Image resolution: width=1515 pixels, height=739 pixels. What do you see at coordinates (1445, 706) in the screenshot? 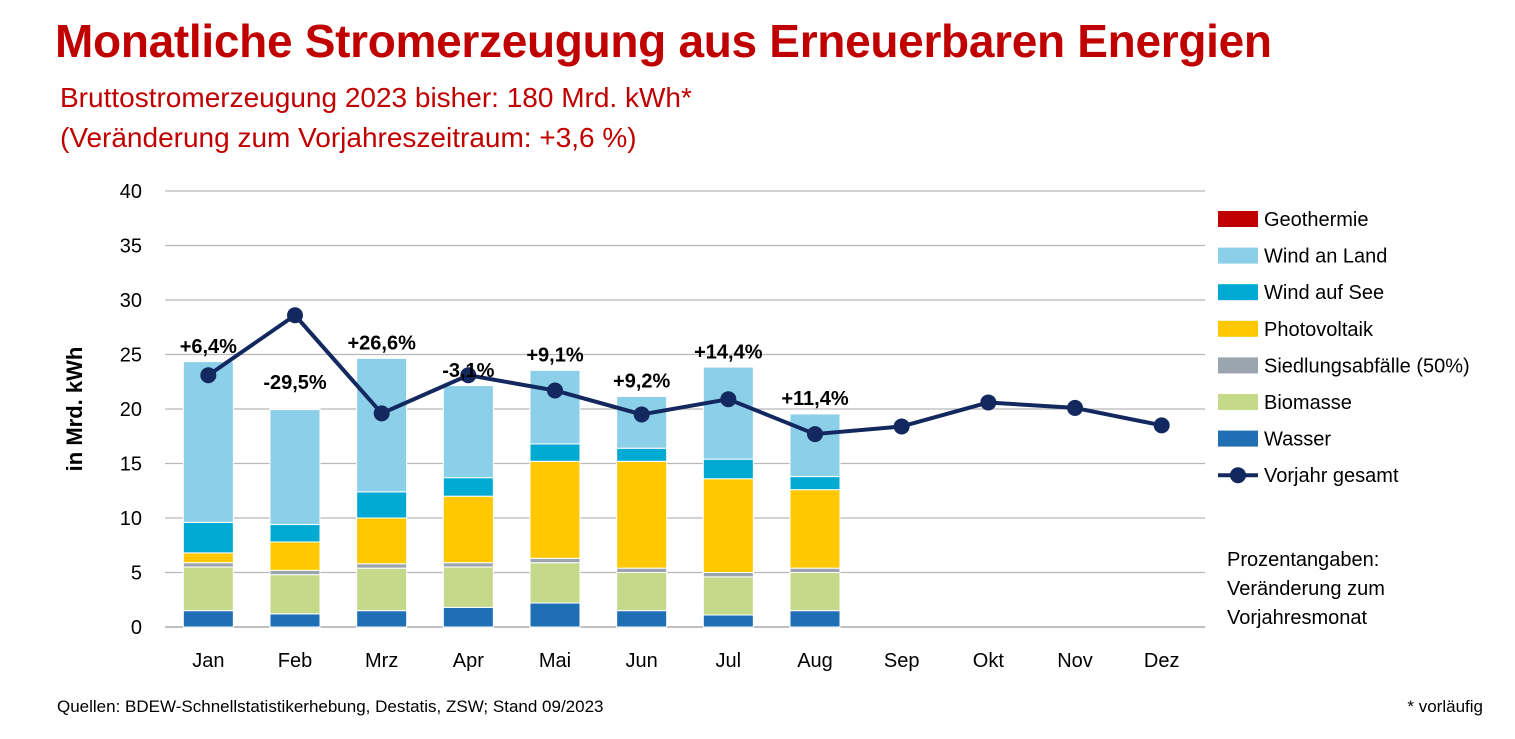
I see `footnote: * vorläufig` at bounding box center [1445, 706].